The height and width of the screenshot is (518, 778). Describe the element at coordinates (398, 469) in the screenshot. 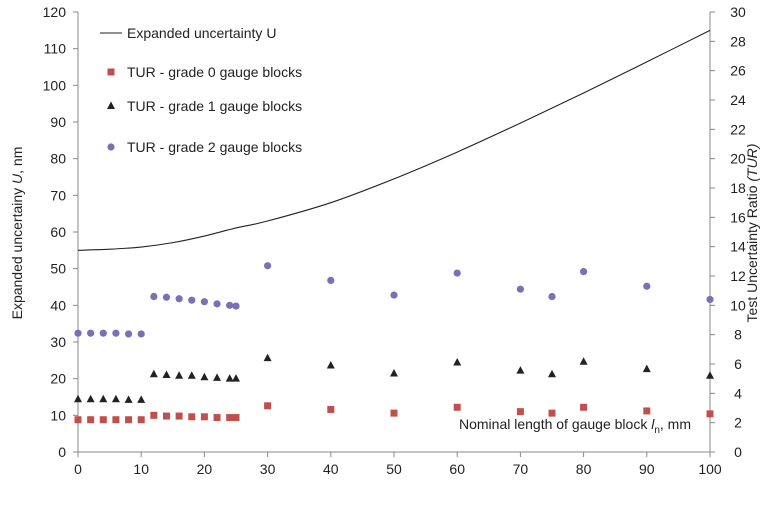

I see `x-tick-labels: 0 10 20 30 40 50 60 70 80 90 100` at that location.